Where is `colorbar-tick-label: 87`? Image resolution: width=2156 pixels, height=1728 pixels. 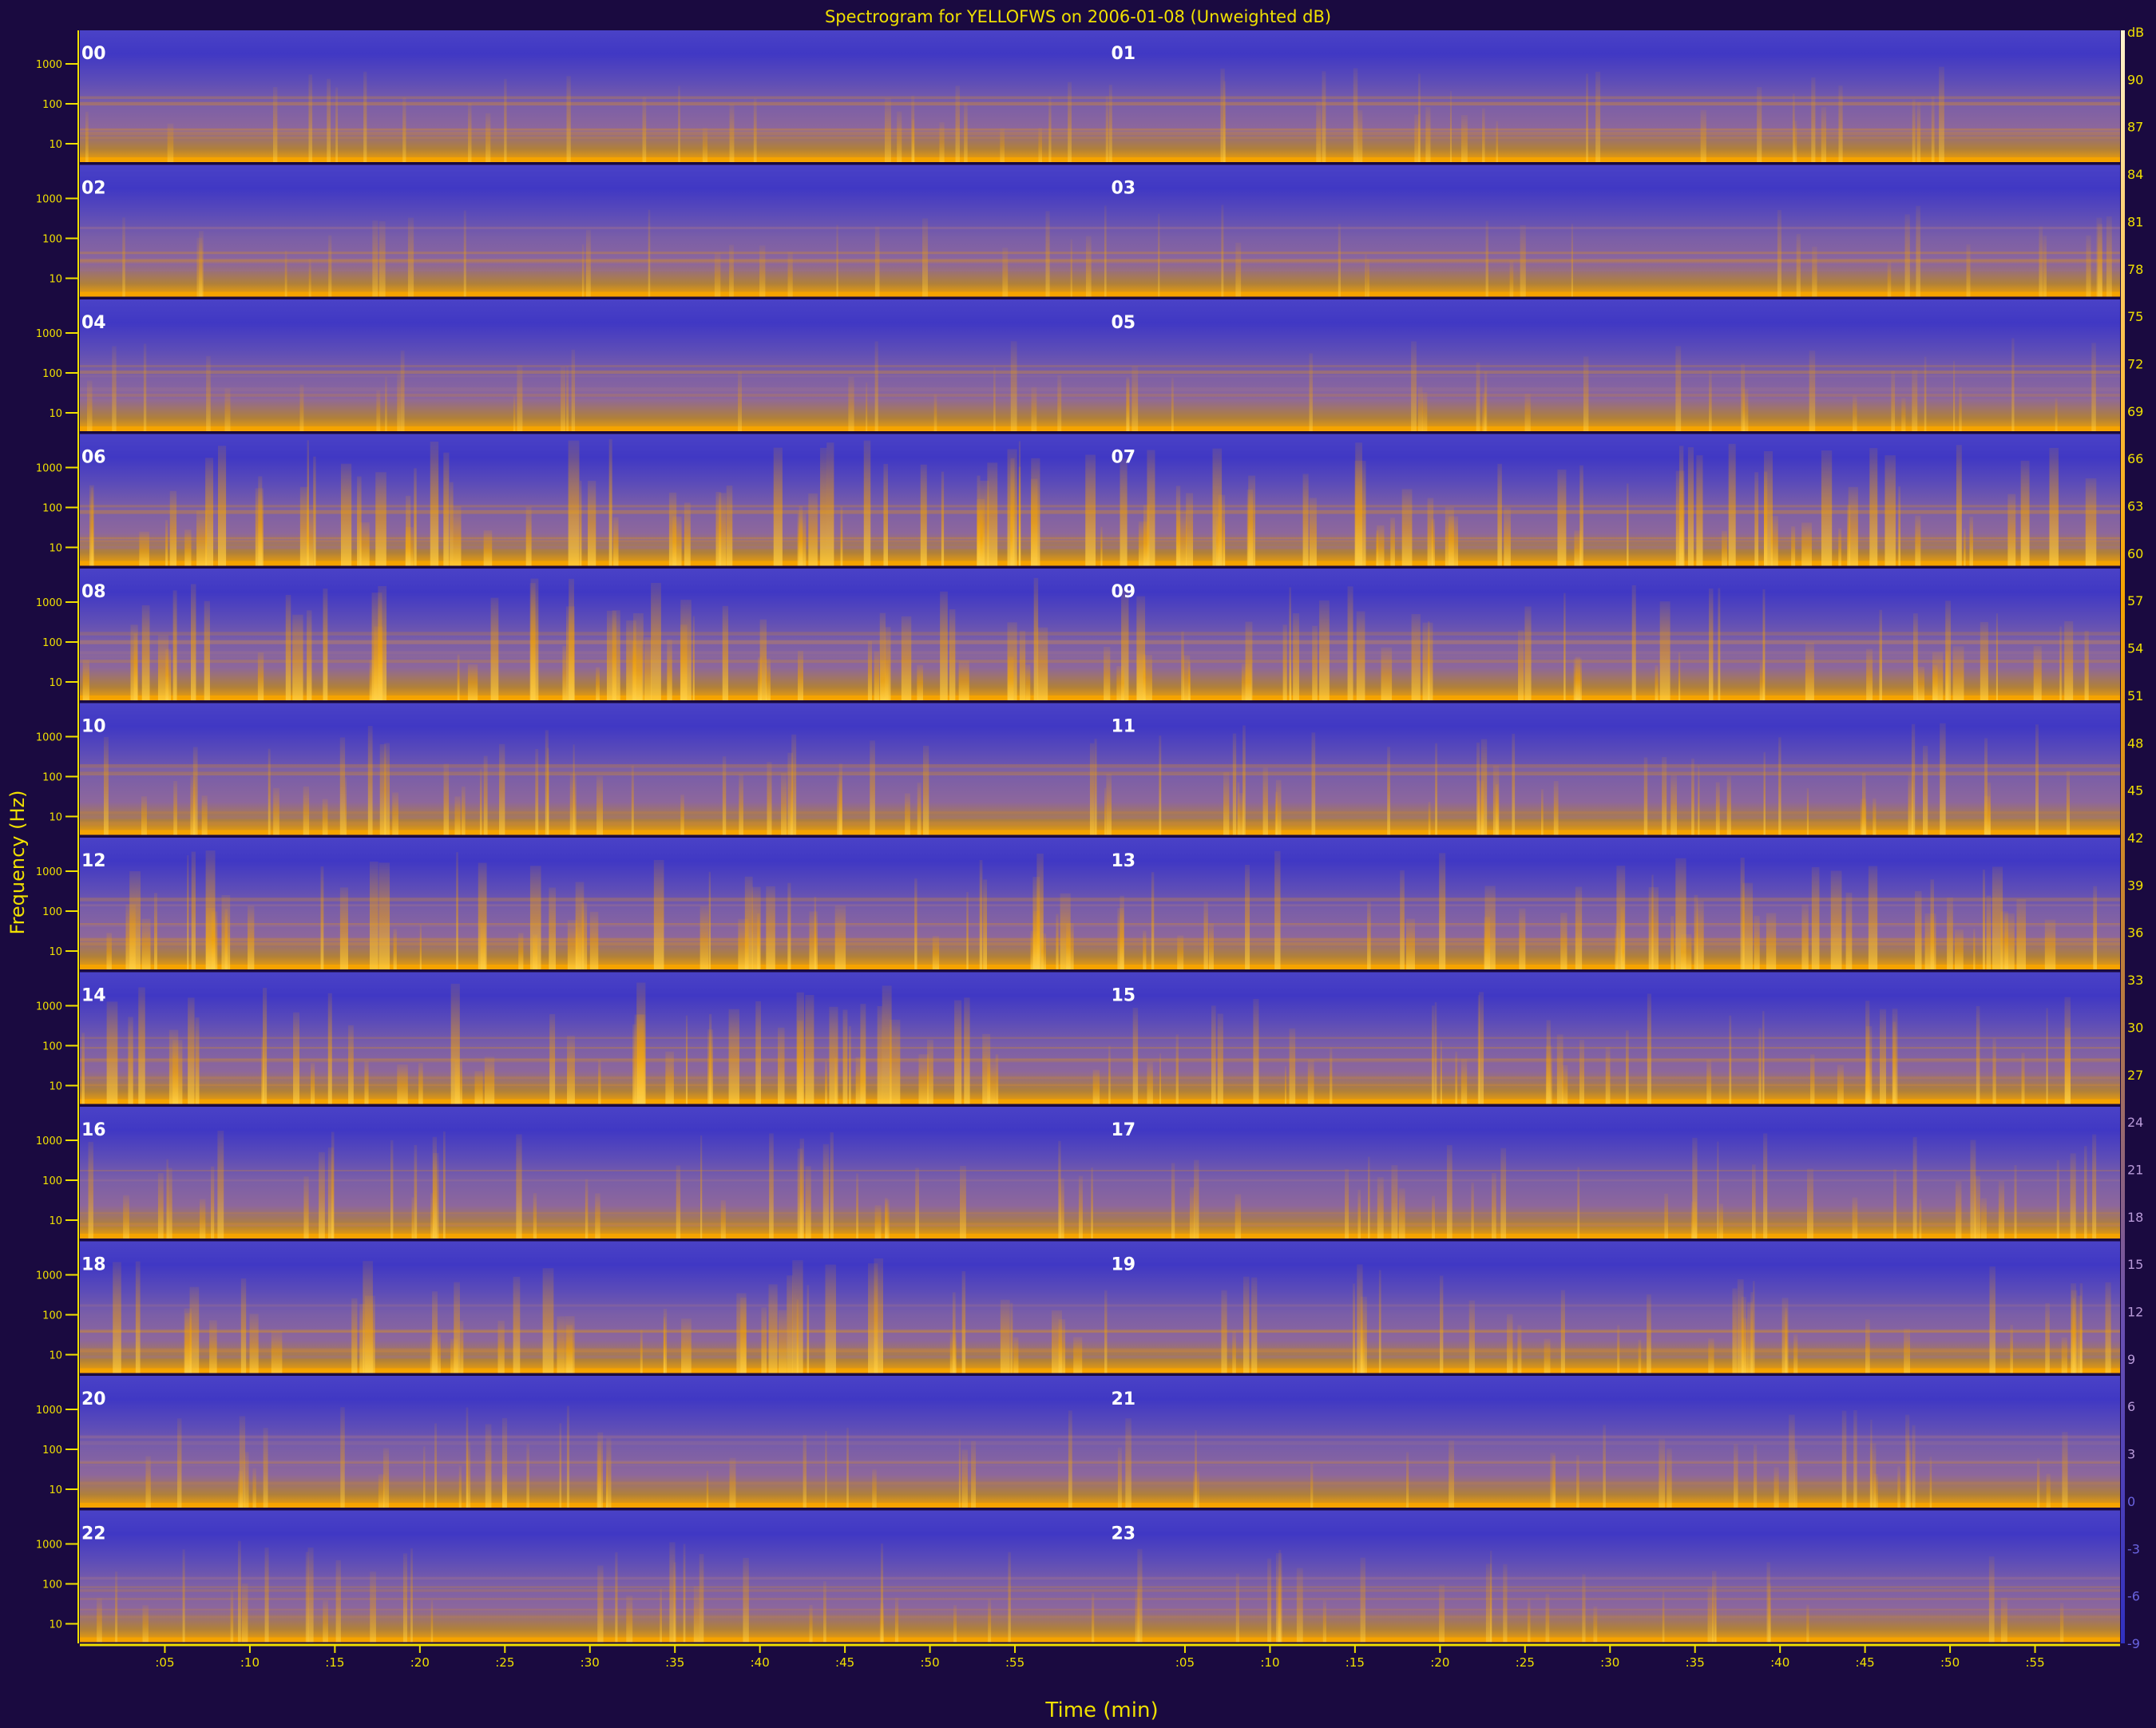
colorbar-tick-label: 87 is located at coordinates (2135, 127).